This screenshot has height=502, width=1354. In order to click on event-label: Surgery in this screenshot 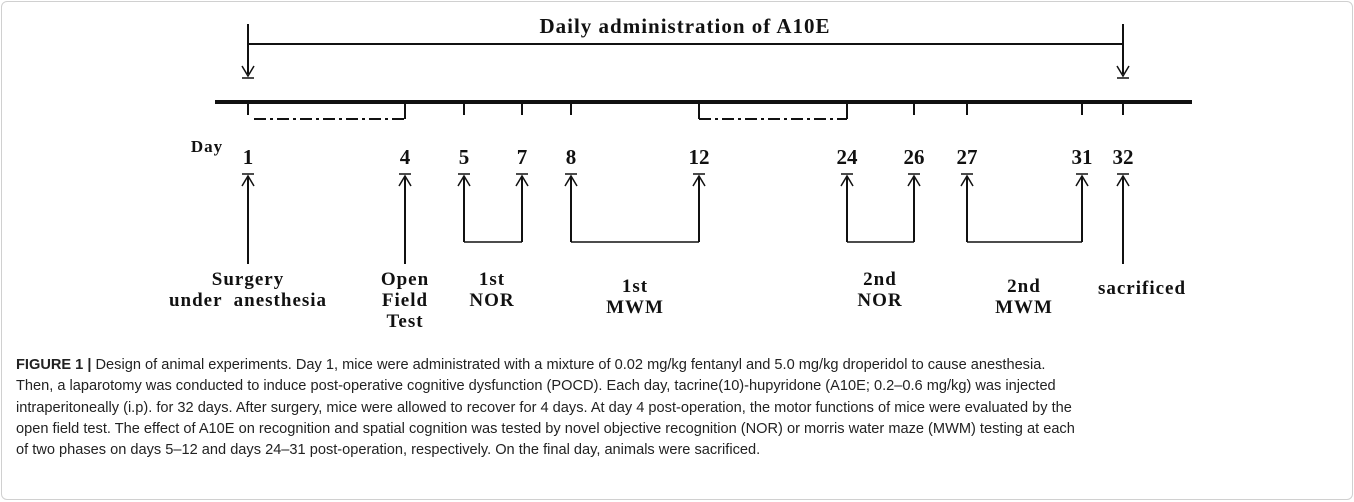, I will do `click(248, 279)`.